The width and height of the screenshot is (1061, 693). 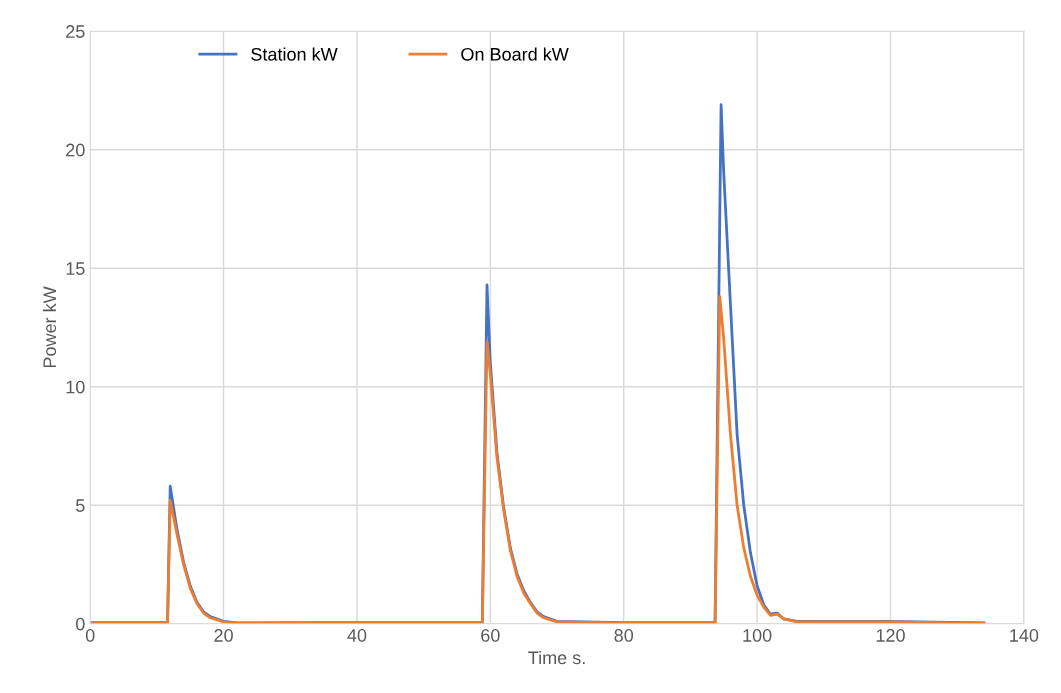 What do you see at coordinates (294, 54) in the screenshot?
I see `legend-label: Station kW` at bounding box center [294, 54].